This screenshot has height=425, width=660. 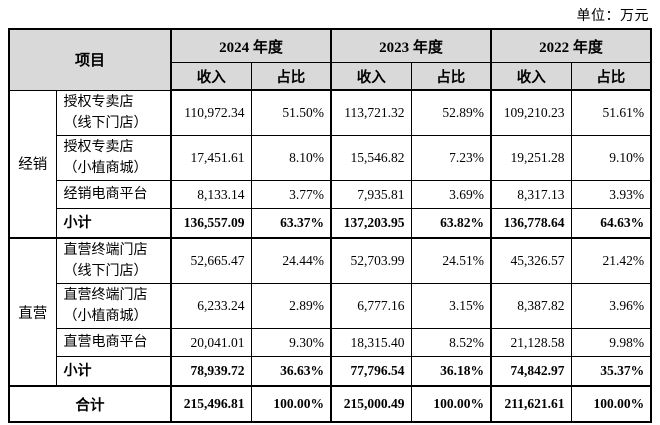 What do you see at coordinates (531, 194) in the screenshot?
I see `data-cell: 8,317.13` at bounding box center [531, 194].